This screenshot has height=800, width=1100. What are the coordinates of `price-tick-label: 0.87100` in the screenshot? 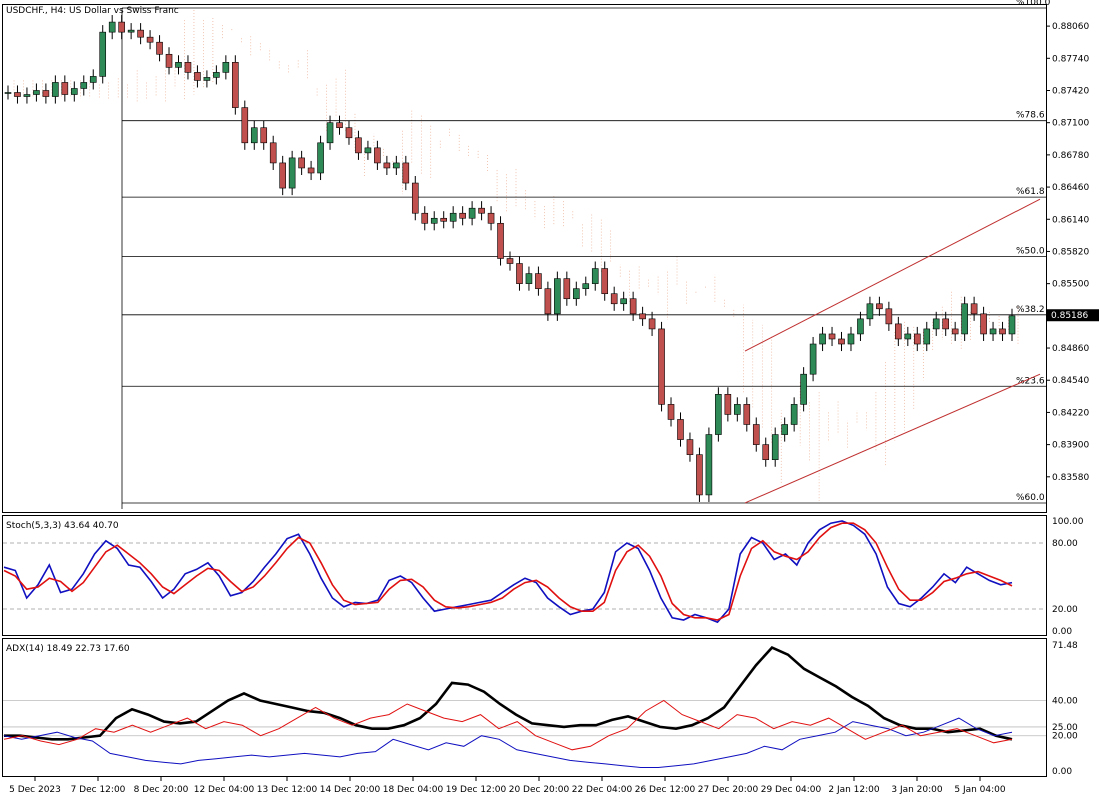 It's located at (1070, 124).